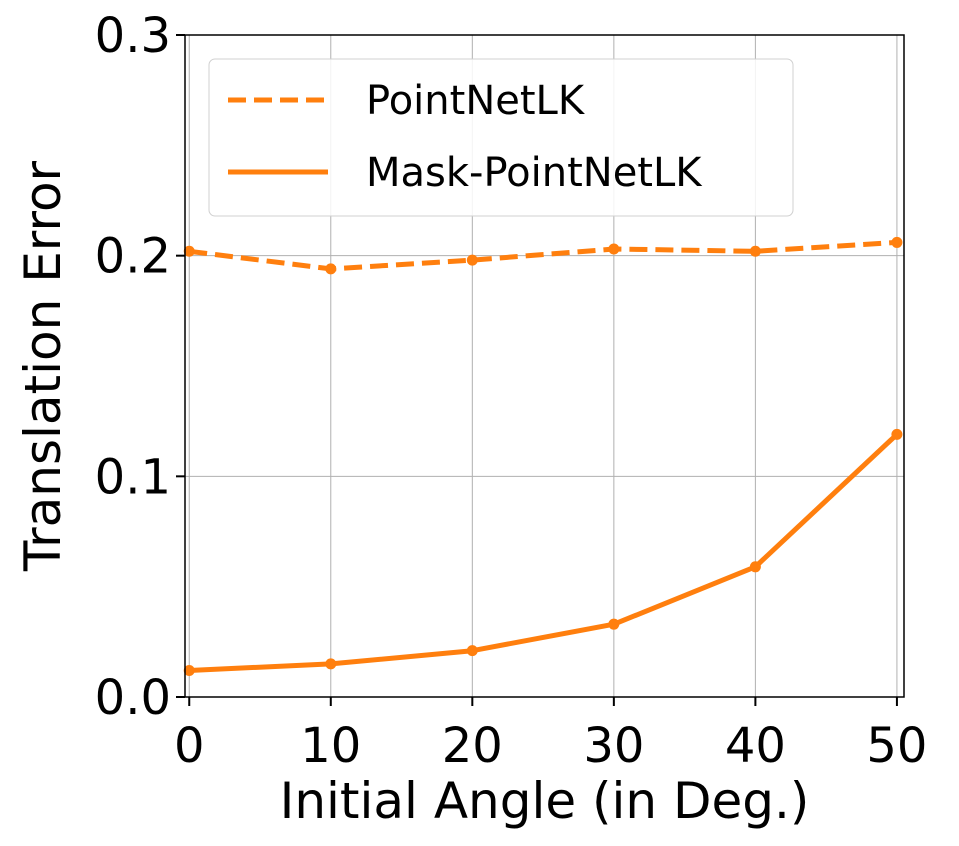 This screenshot has width=959, height=846. I want to click on y-tick-label: 0.0, so click(133, 698).